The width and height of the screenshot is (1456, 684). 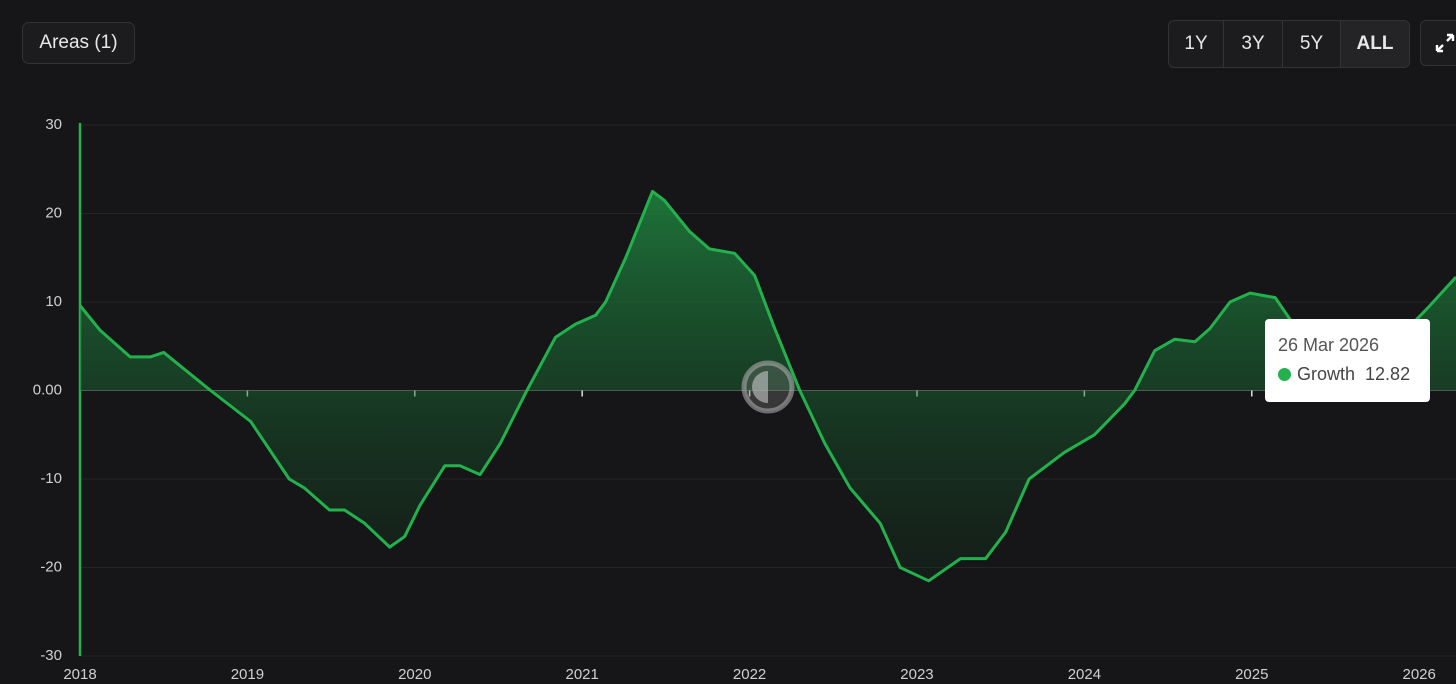 What do you see at coordinates (1347, 360) in the screenshot?
I see `tooltip: 26 Mar 2026 Growth 12.82` at bounding box center [1347, 360].